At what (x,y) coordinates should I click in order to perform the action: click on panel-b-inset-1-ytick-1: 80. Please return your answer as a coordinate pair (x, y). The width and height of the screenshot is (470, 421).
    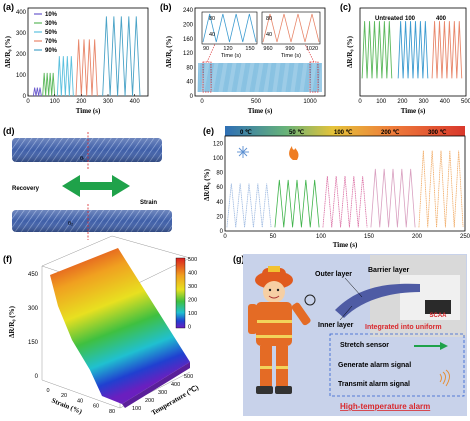
    Looking at the image, I should click on (212, 19).